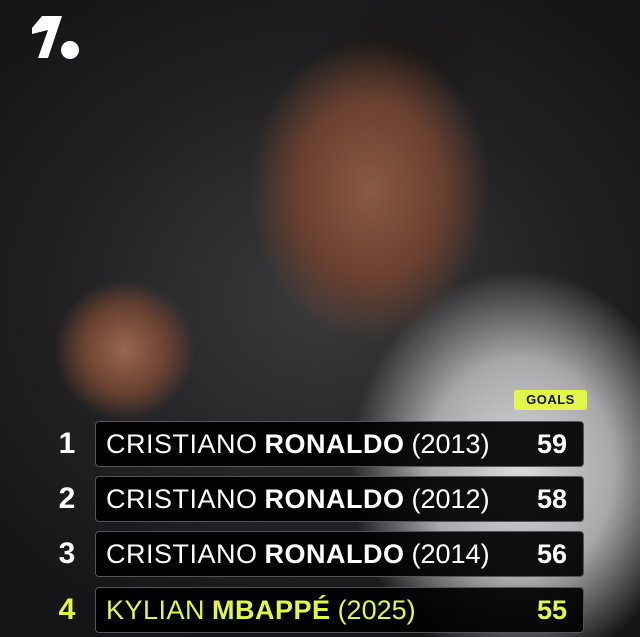  Describe the element at coordinates (67, 443) in the screenshot. I see `rank-number: 1` at that location.